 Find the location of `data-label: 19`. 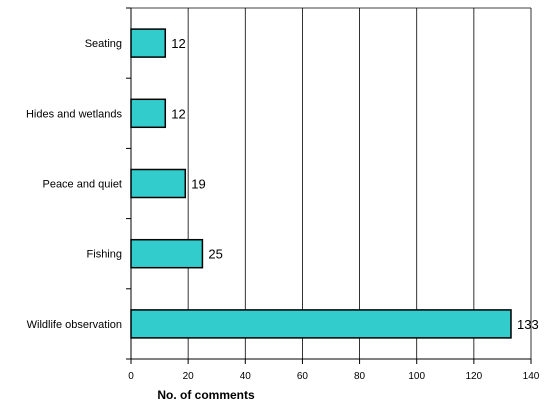

data-label: 19 is located at coordinates (198, 184).